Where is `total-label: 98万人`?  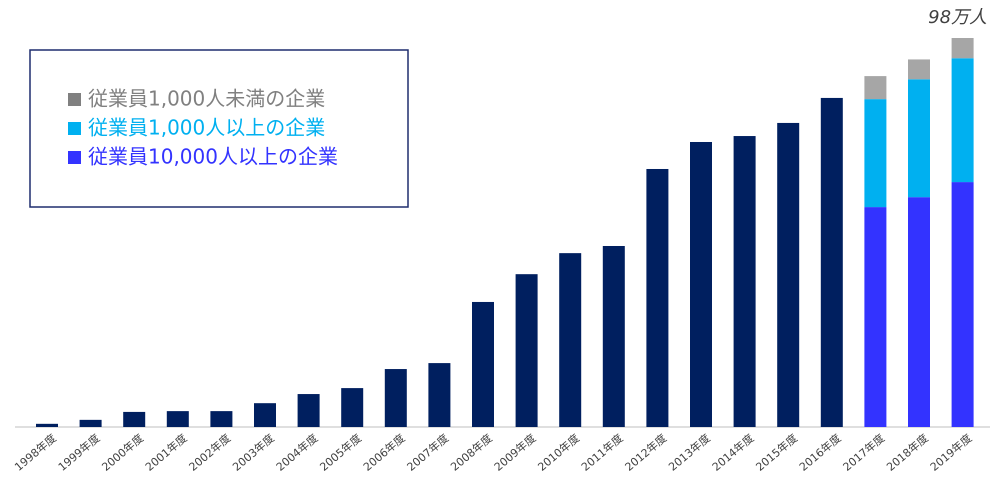
total-label: 98万人 is located at coordinates (957, 17).